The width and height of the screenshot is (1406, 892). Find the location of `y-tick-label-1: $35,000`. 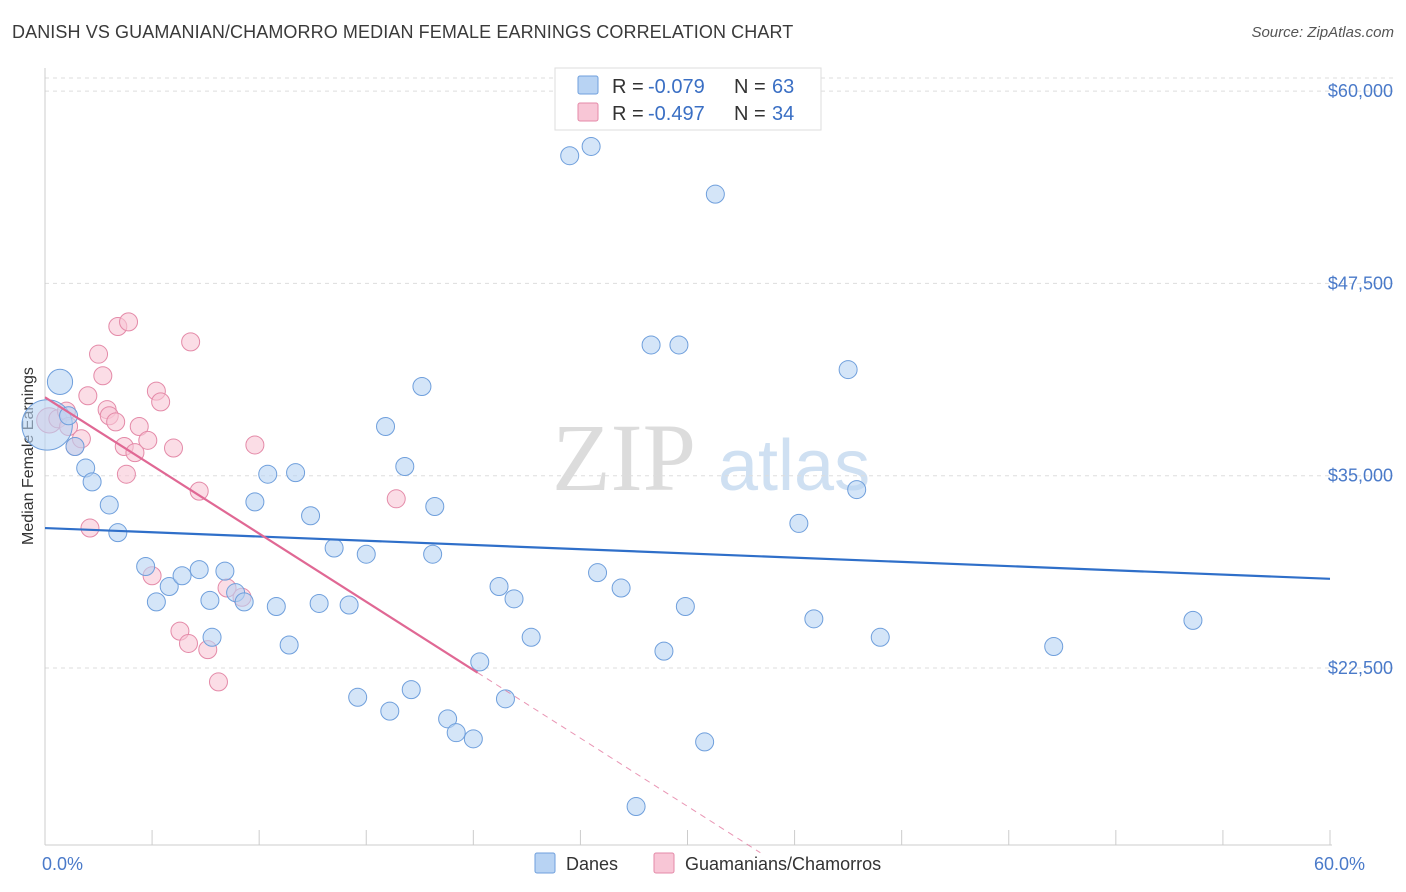

y-tick-label-1: $35,000 is located at coordinates (1360, 476).